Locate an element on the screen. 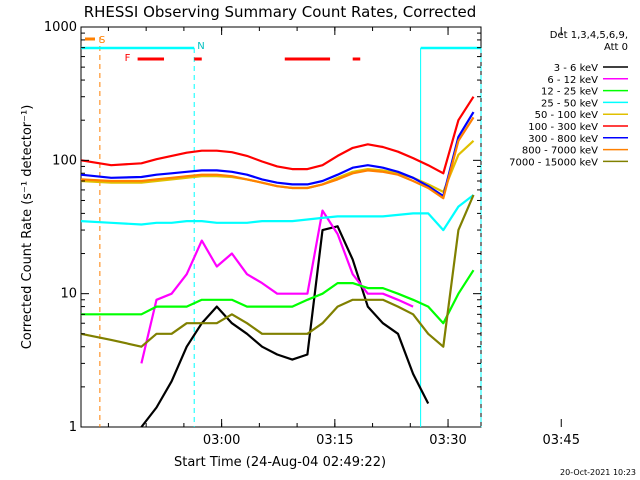 This screenshot has width=640, height=480. flare-flag-label: F is located at coordinates (128, 58).